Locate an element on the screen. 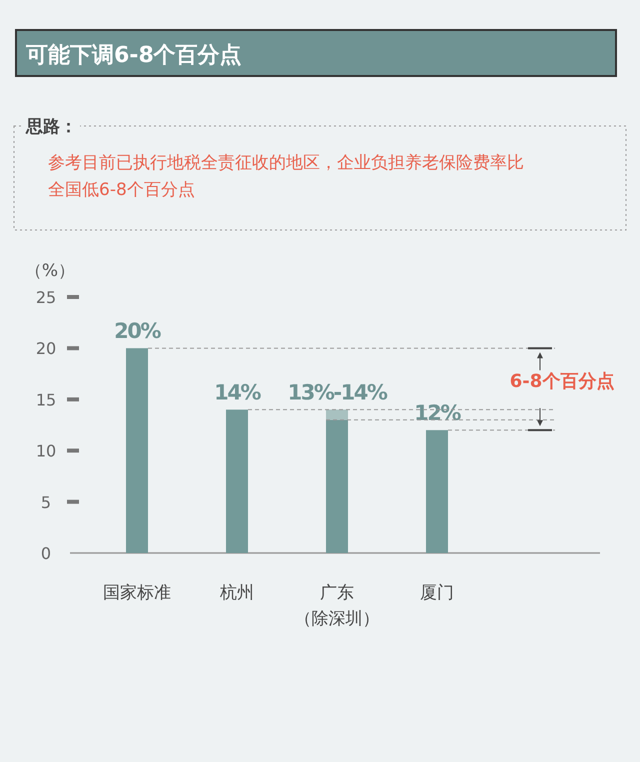 The image size is (640, 762). y-tick-label: 25 is located at coordinates (46, 297).